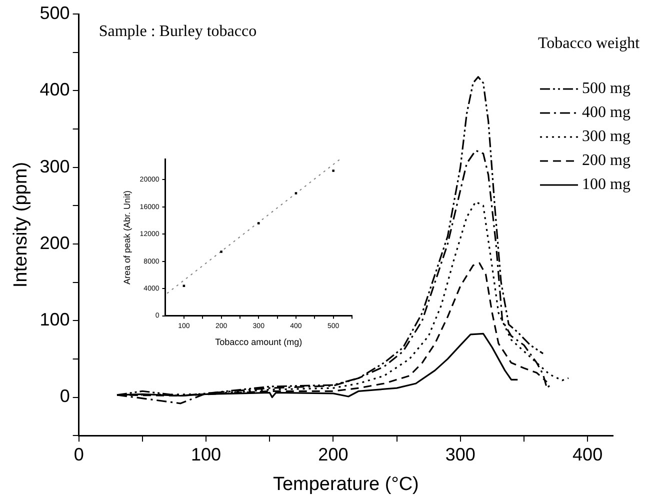 Image resolution: width=653 pixels, height=504 pixels. Describe the element at coordinates (460, 454) in the screenshot. I see `x-tick-label: 300` at that location.